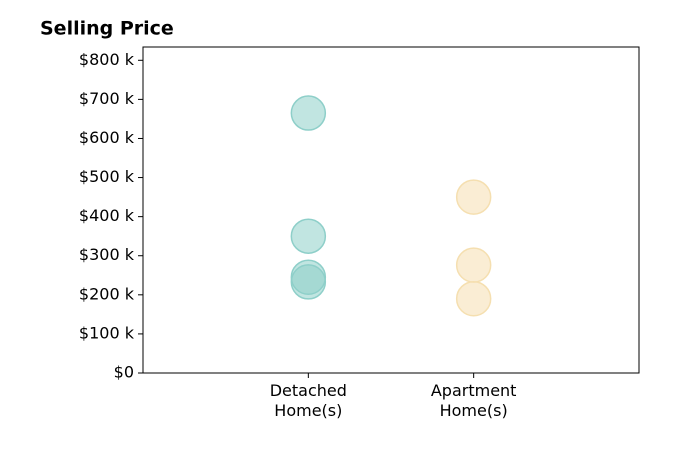  What do you see at coordinates (107, 59) in the screenshot?
I see `y-tick-label: $800 k` at bounding box center [107, 59].